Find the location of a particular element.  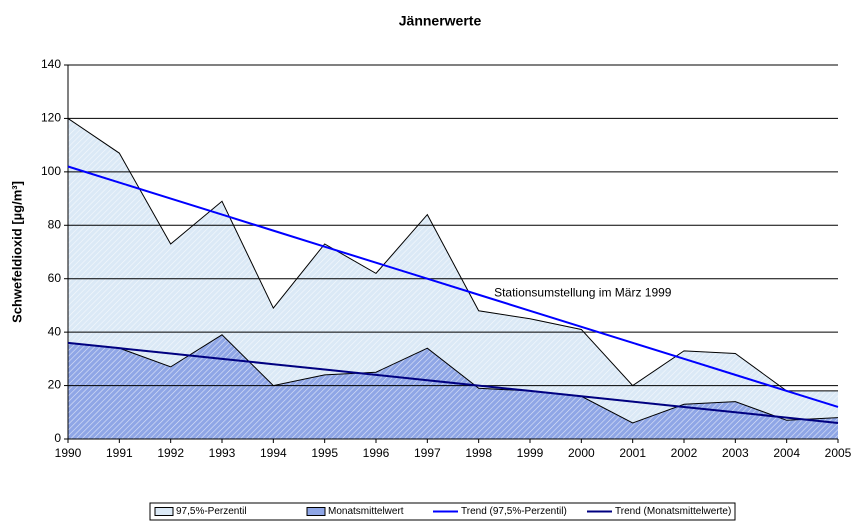

x-tick-label: 2005 is located at coordinates (838, 453).